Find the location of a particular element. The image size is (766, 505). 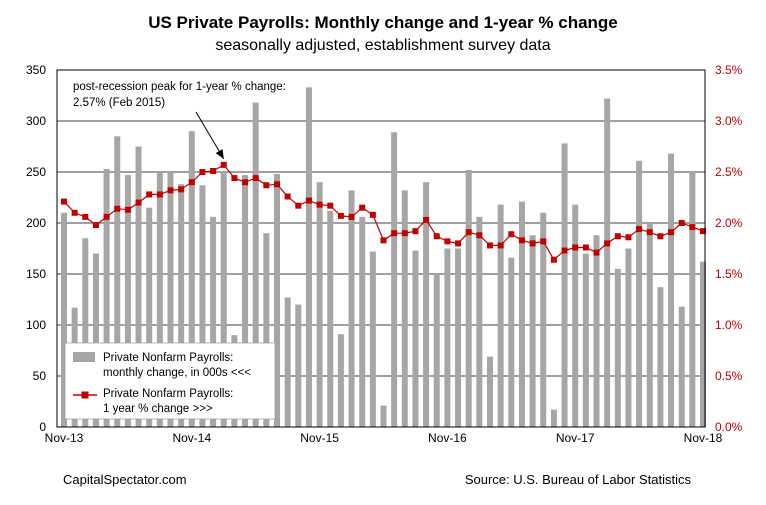

footer-right: Source: U.S. Bureau of Labor Statistics is located at coordinates (578, 479).